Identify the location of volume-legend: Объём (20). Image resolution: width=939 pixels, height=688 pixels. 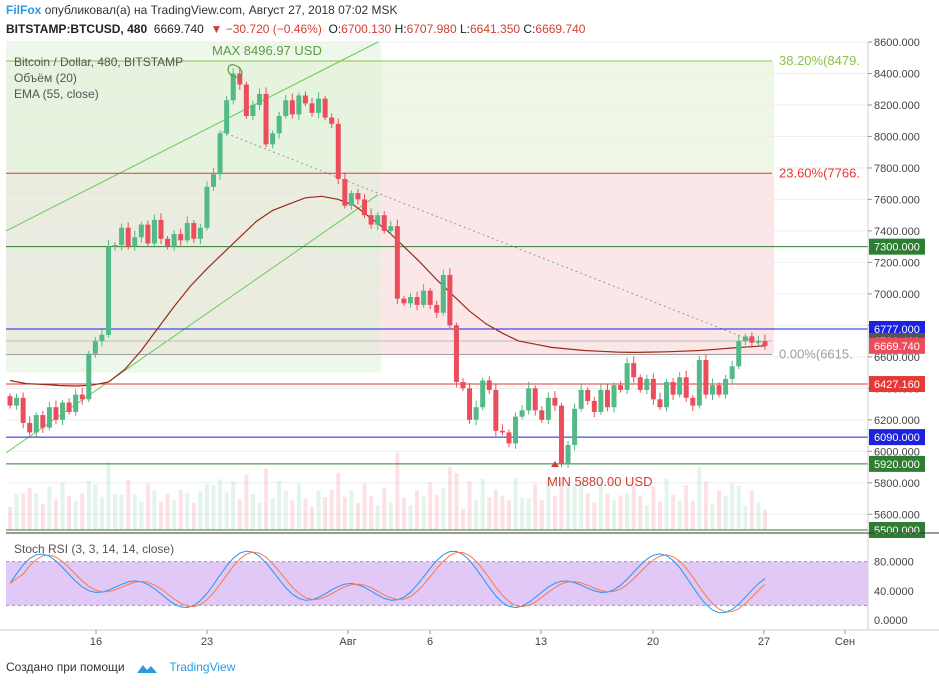
(45, 78).